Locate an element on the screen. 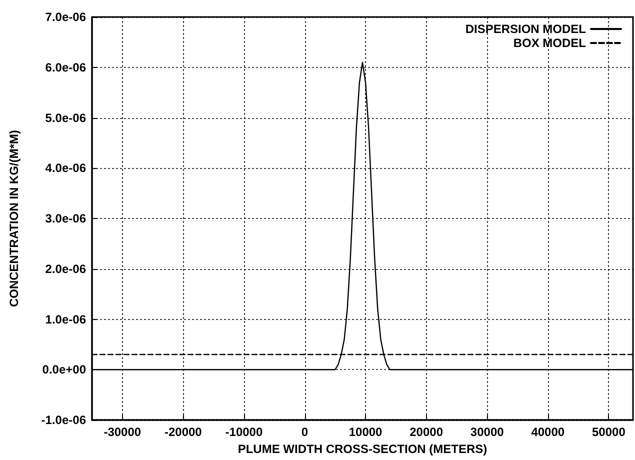  x-tick-label: 50000 is located at coordinates (609, 432).